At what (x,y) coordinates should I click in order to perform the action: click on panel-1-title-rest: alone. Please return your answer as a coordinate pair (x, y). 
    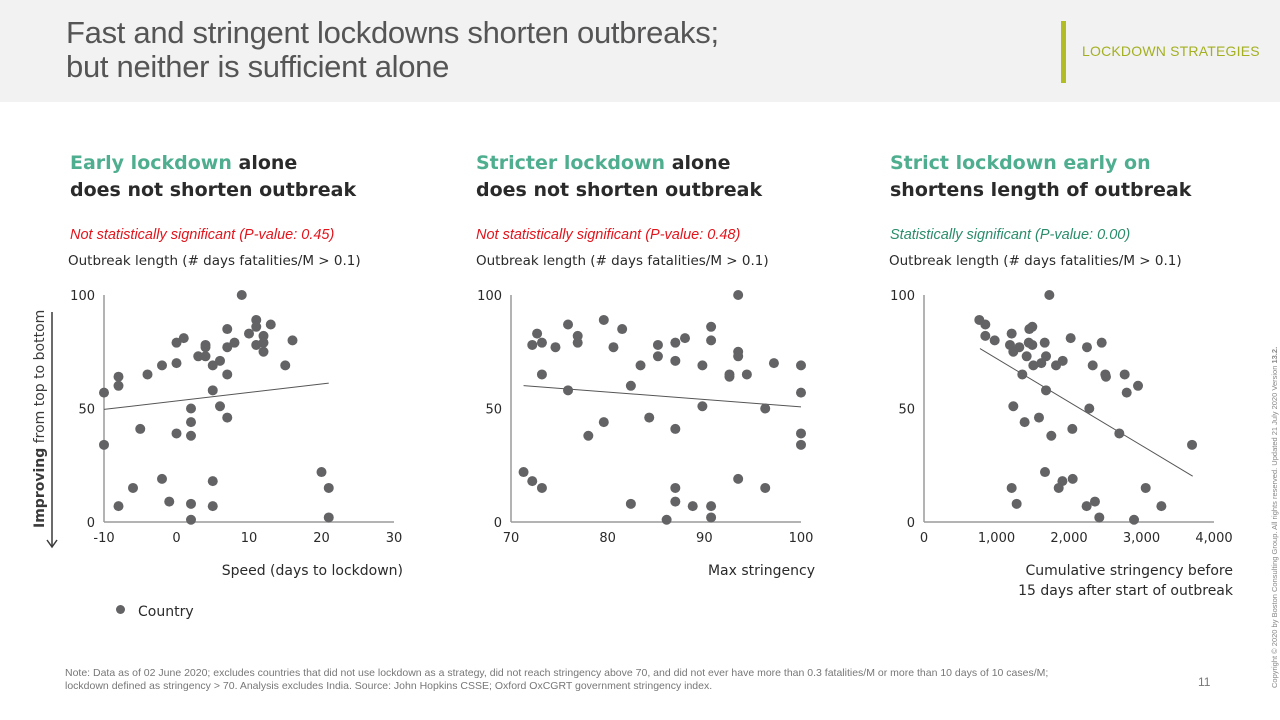
    Looking at the image, I should click on (264, 163).